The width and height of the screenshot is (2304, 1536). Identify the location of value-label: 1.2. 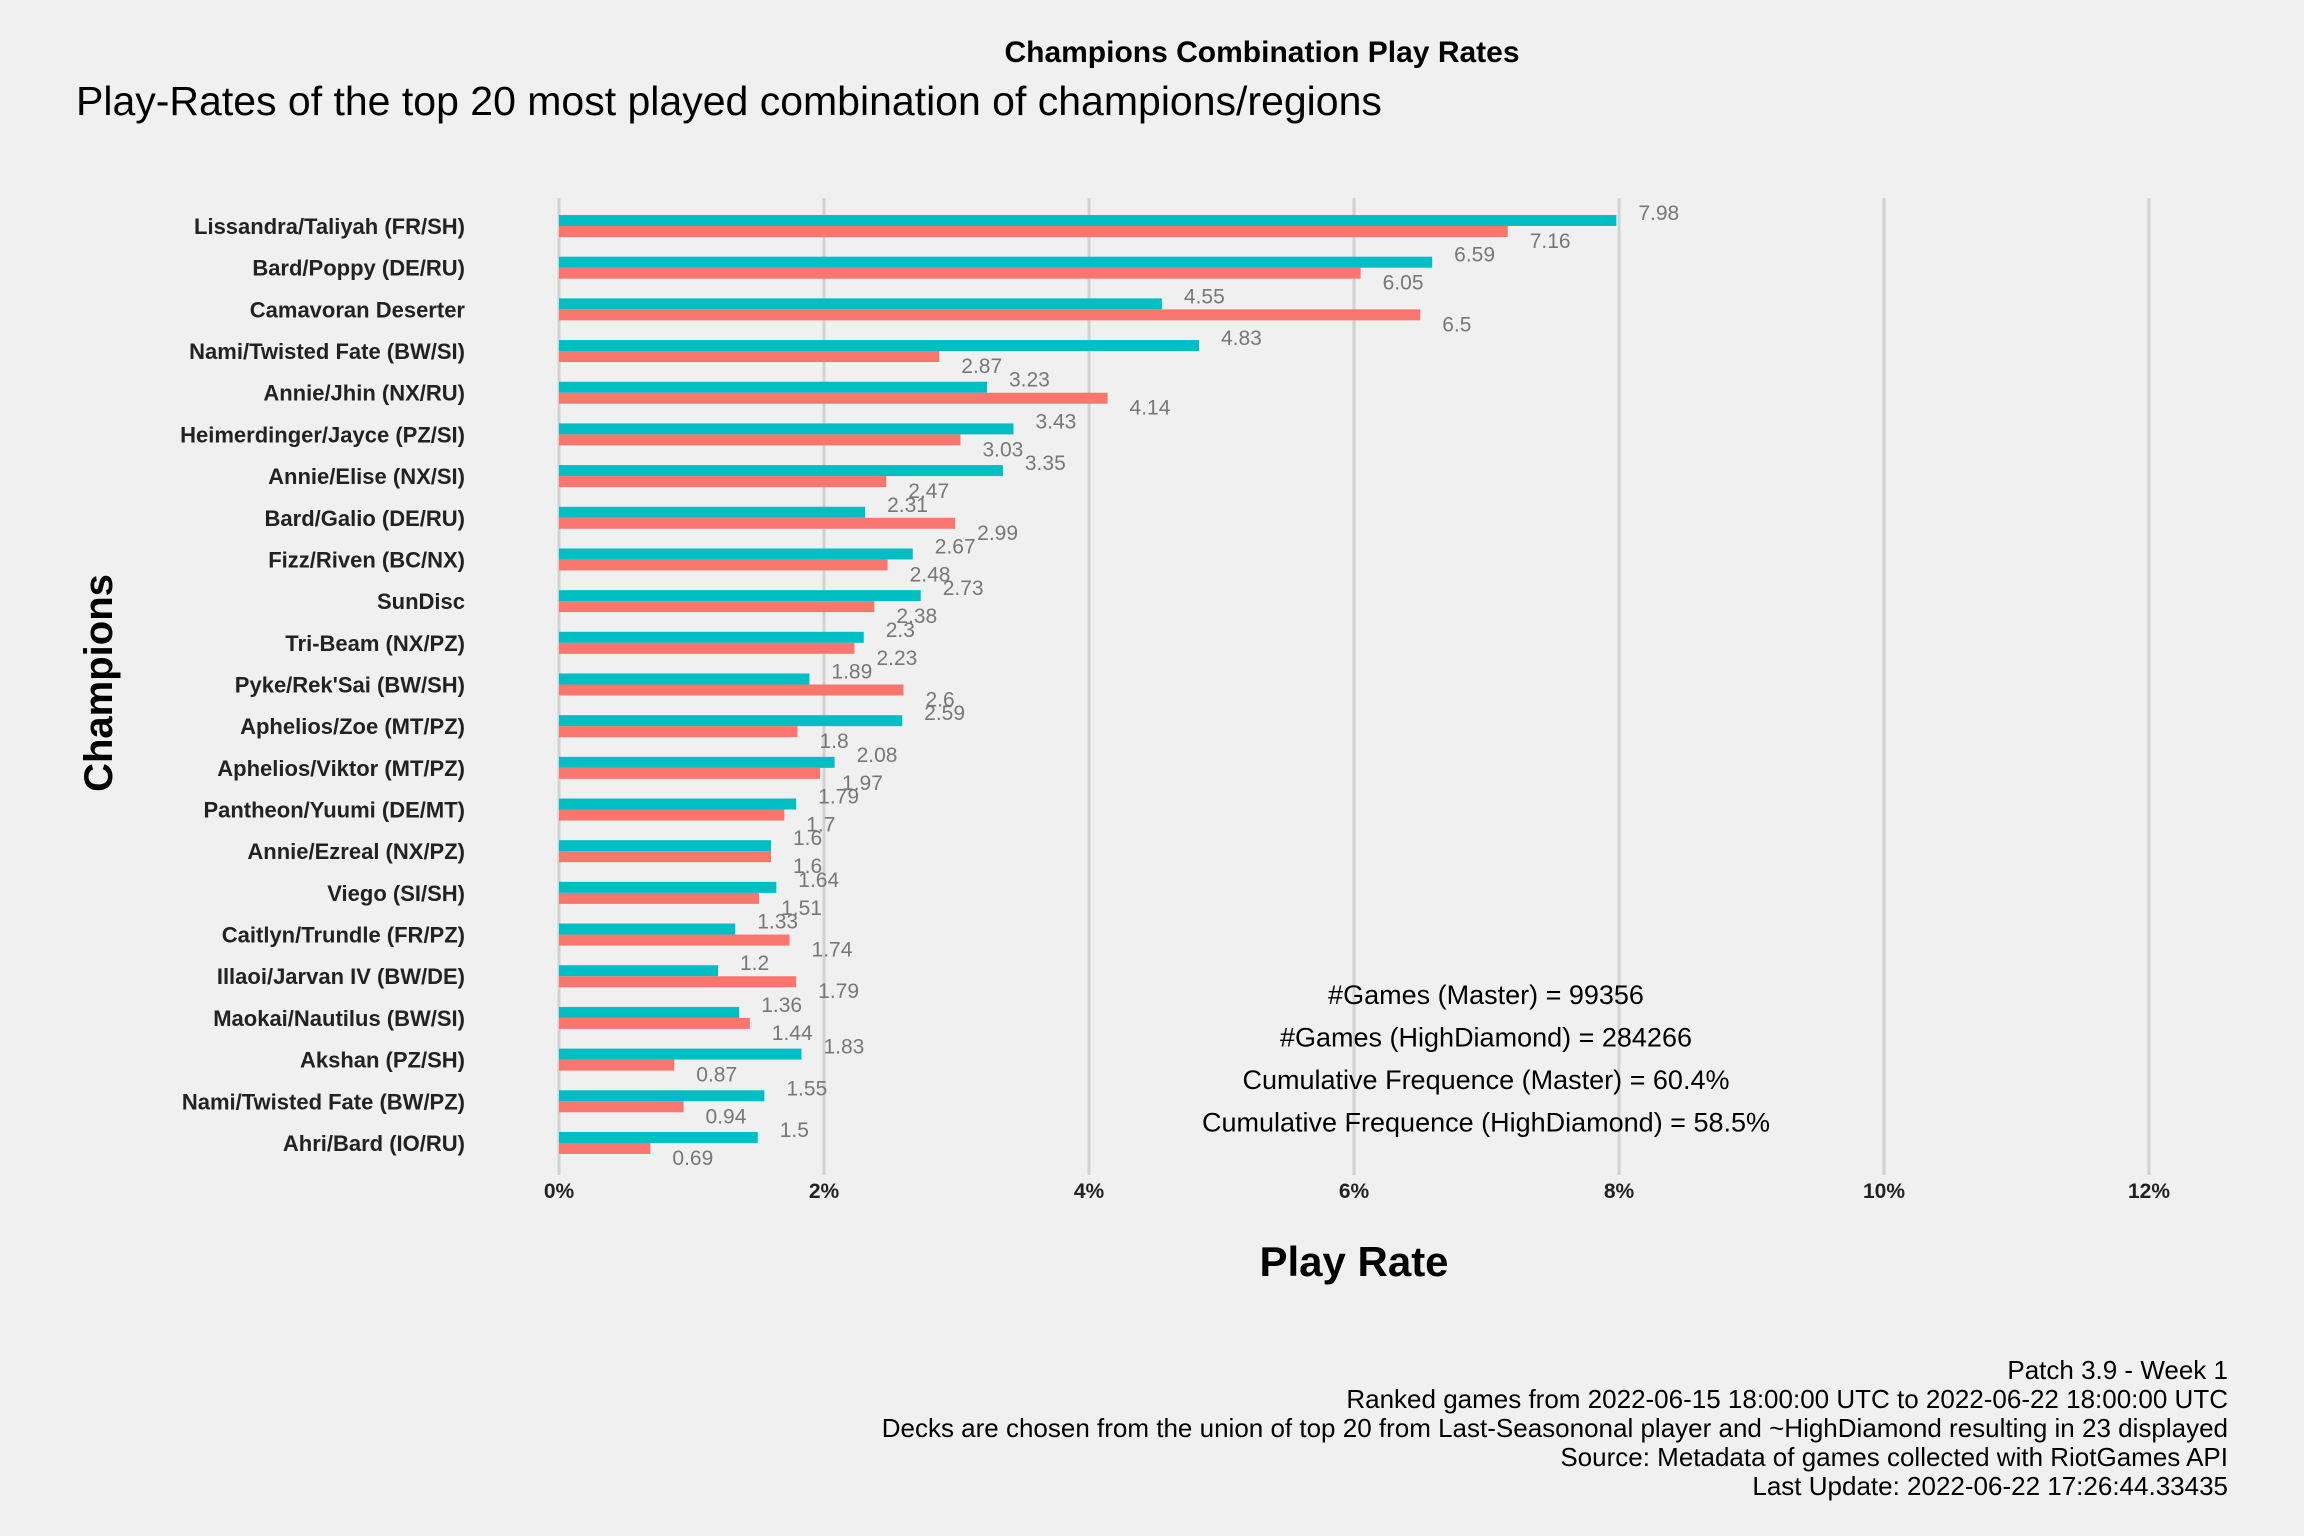
(754, 963).